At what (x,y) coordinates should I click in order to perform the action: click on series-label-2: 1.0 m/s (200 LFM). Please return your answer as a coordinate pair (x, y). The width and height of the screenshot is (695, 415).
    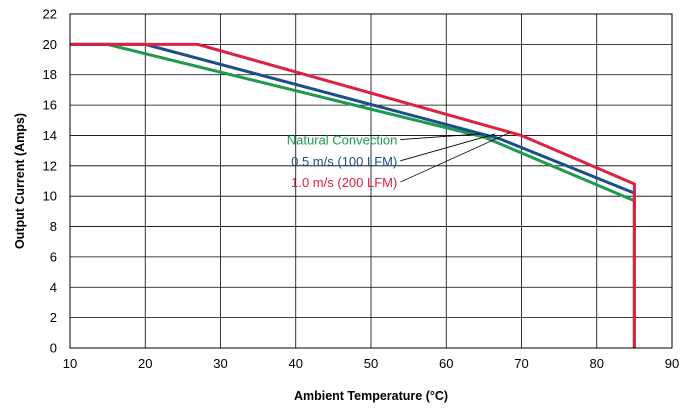
    Looking at the image, I should click on (344, 182).